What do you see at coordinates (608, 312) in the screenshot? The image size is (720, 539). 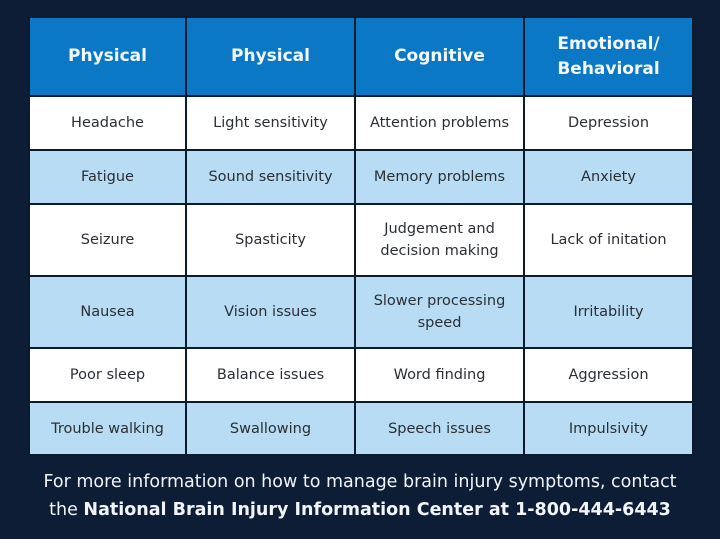 I see `table-cell: Irritability` at bounding box center [608, 312].